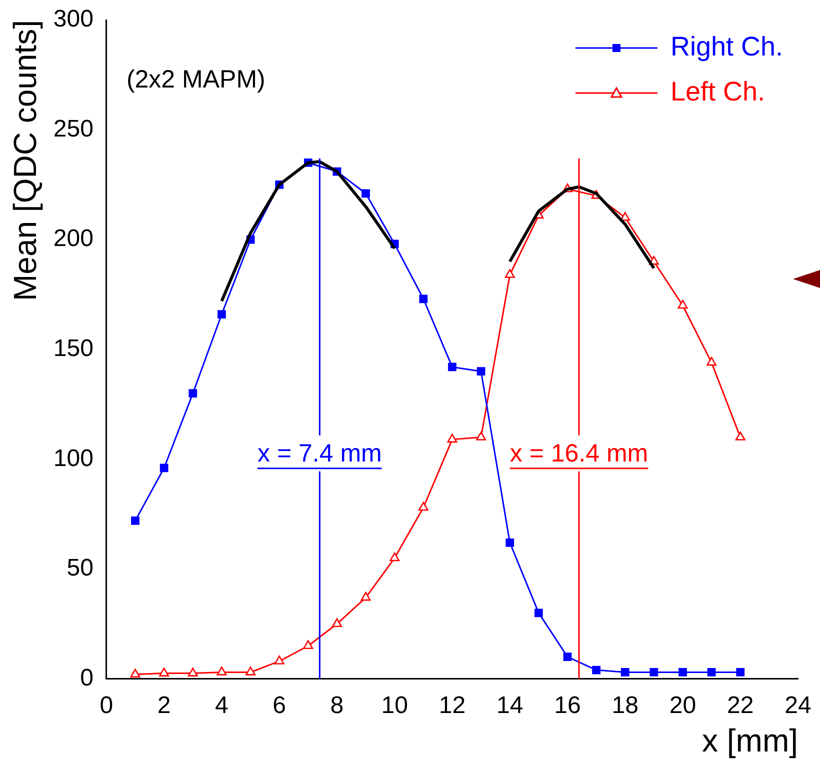  What do you see at coordinates (567, 705) in the screenshot?
I see `x-tick-label: 16` at bounding box center [567, 705].